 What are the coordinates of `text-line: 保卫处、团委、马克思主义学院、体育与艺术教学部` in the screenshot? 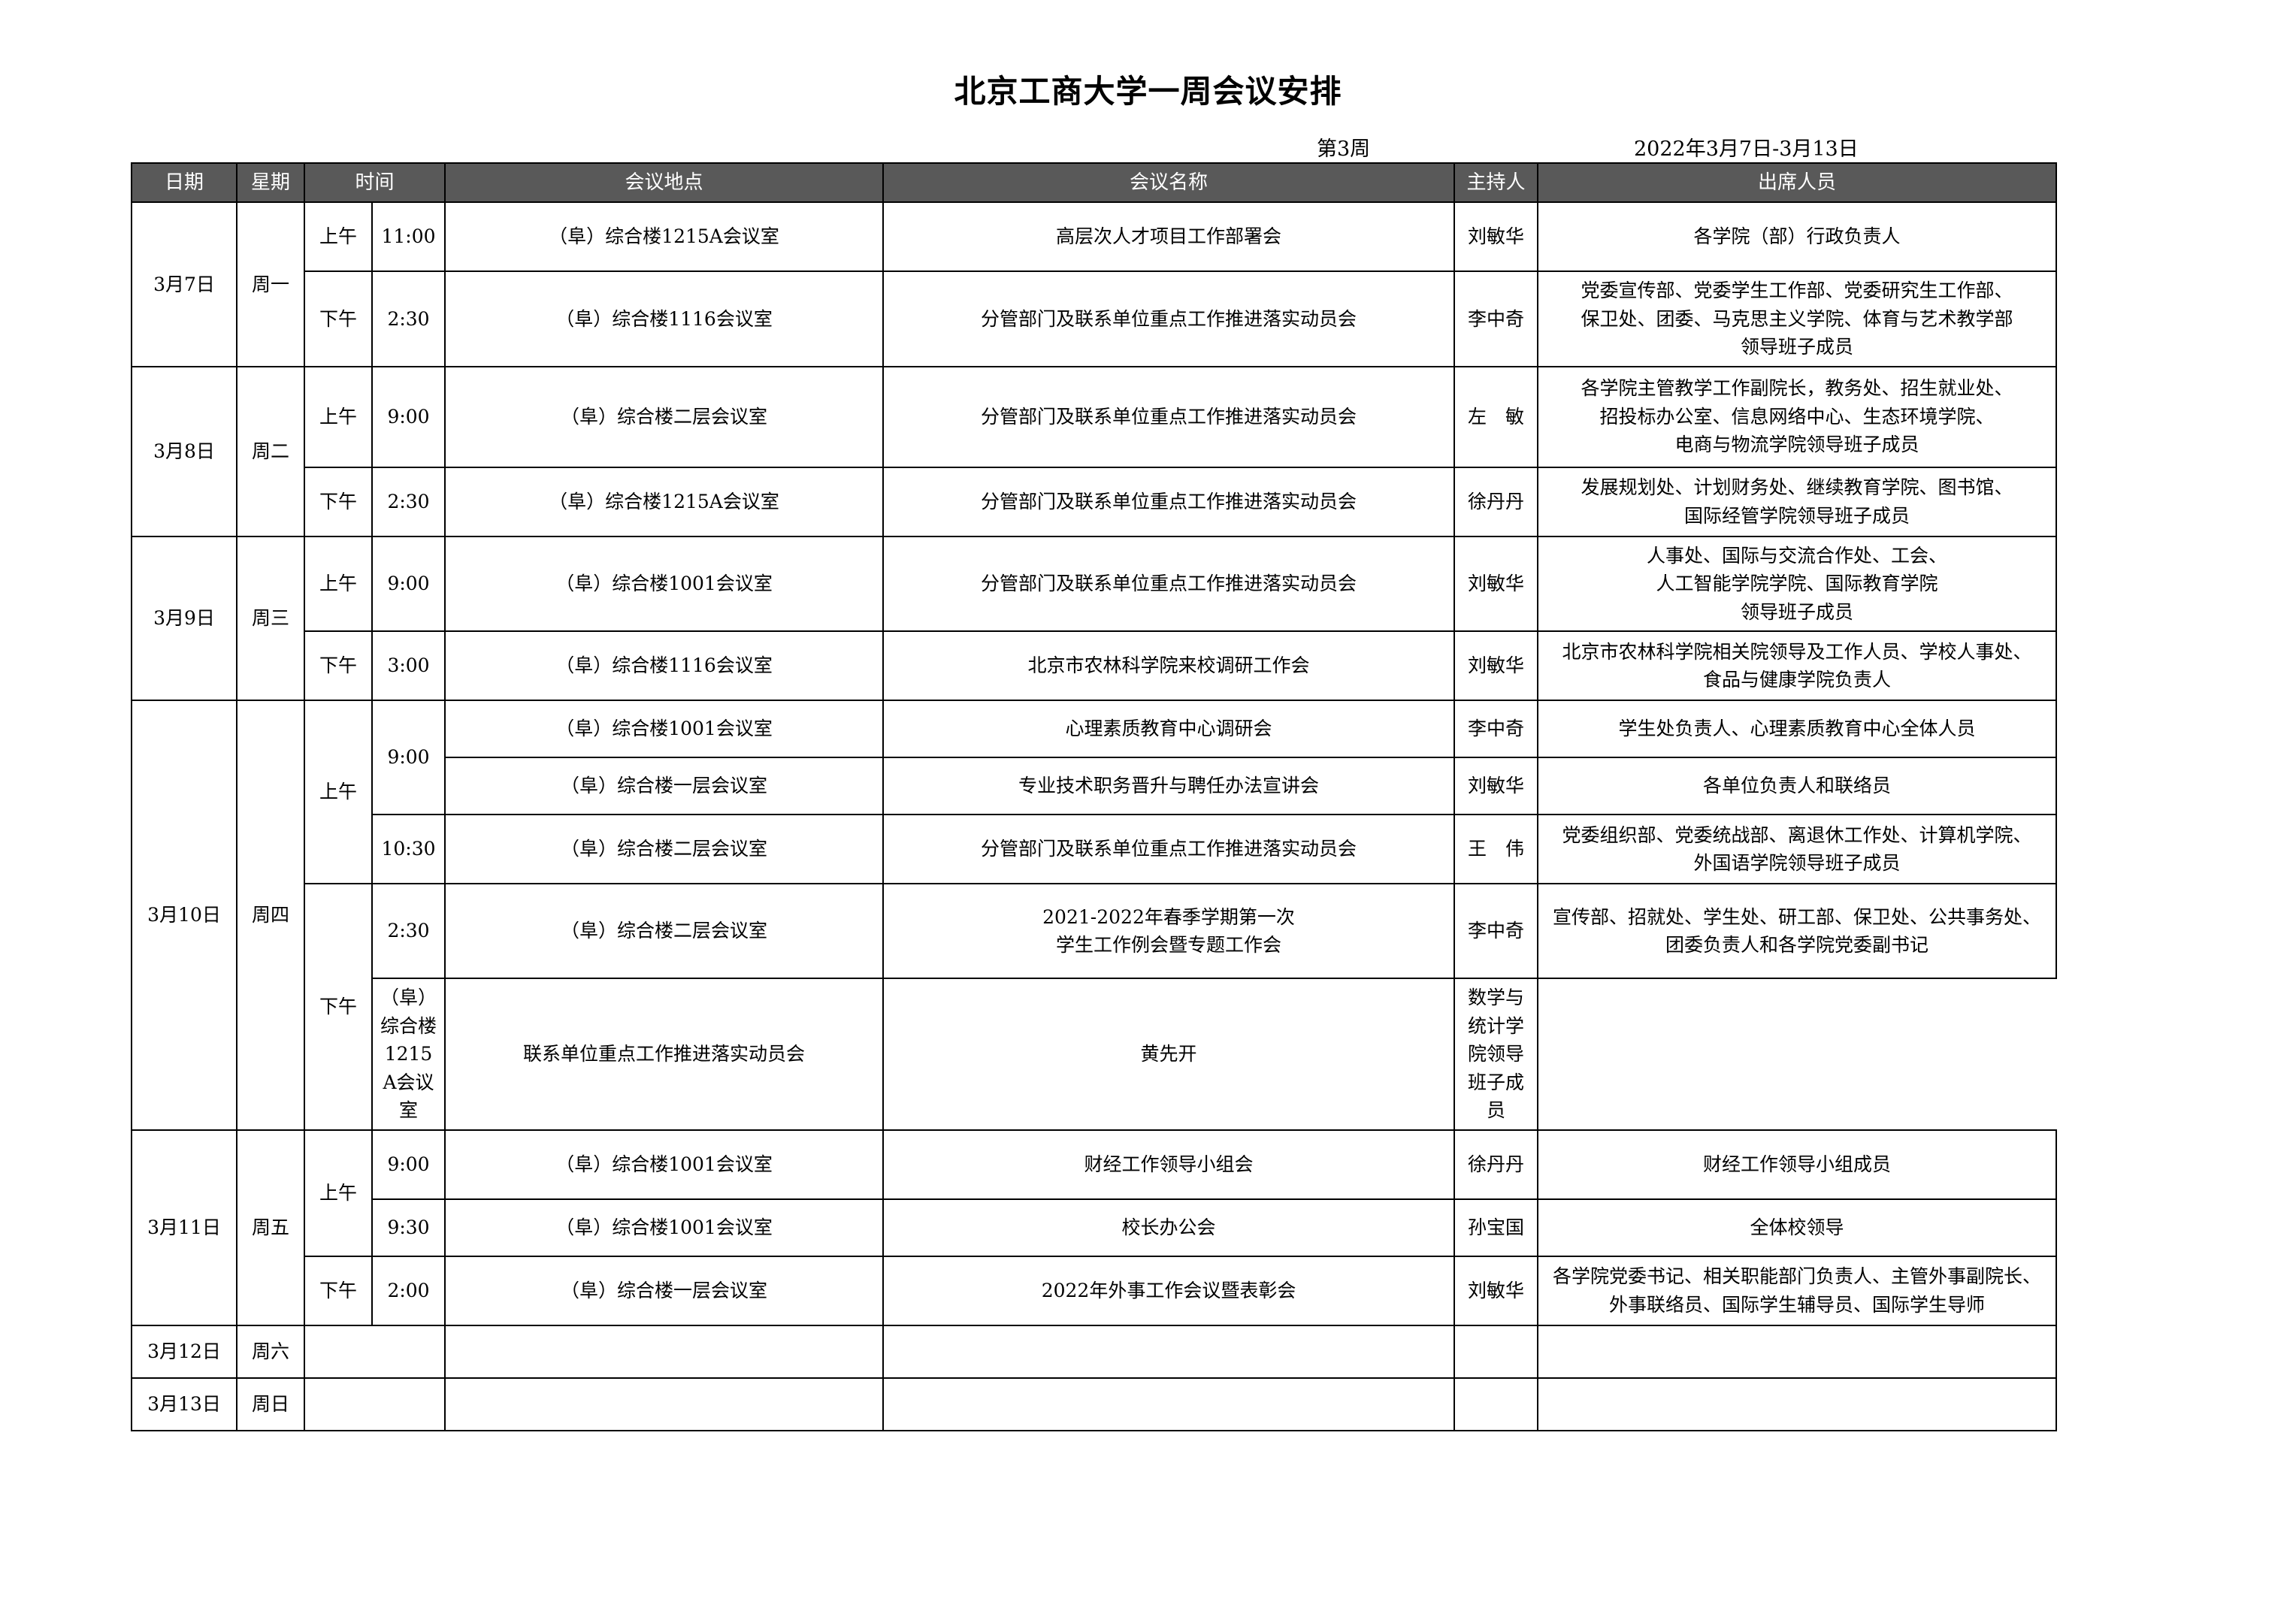 It's located at (1797, 318).